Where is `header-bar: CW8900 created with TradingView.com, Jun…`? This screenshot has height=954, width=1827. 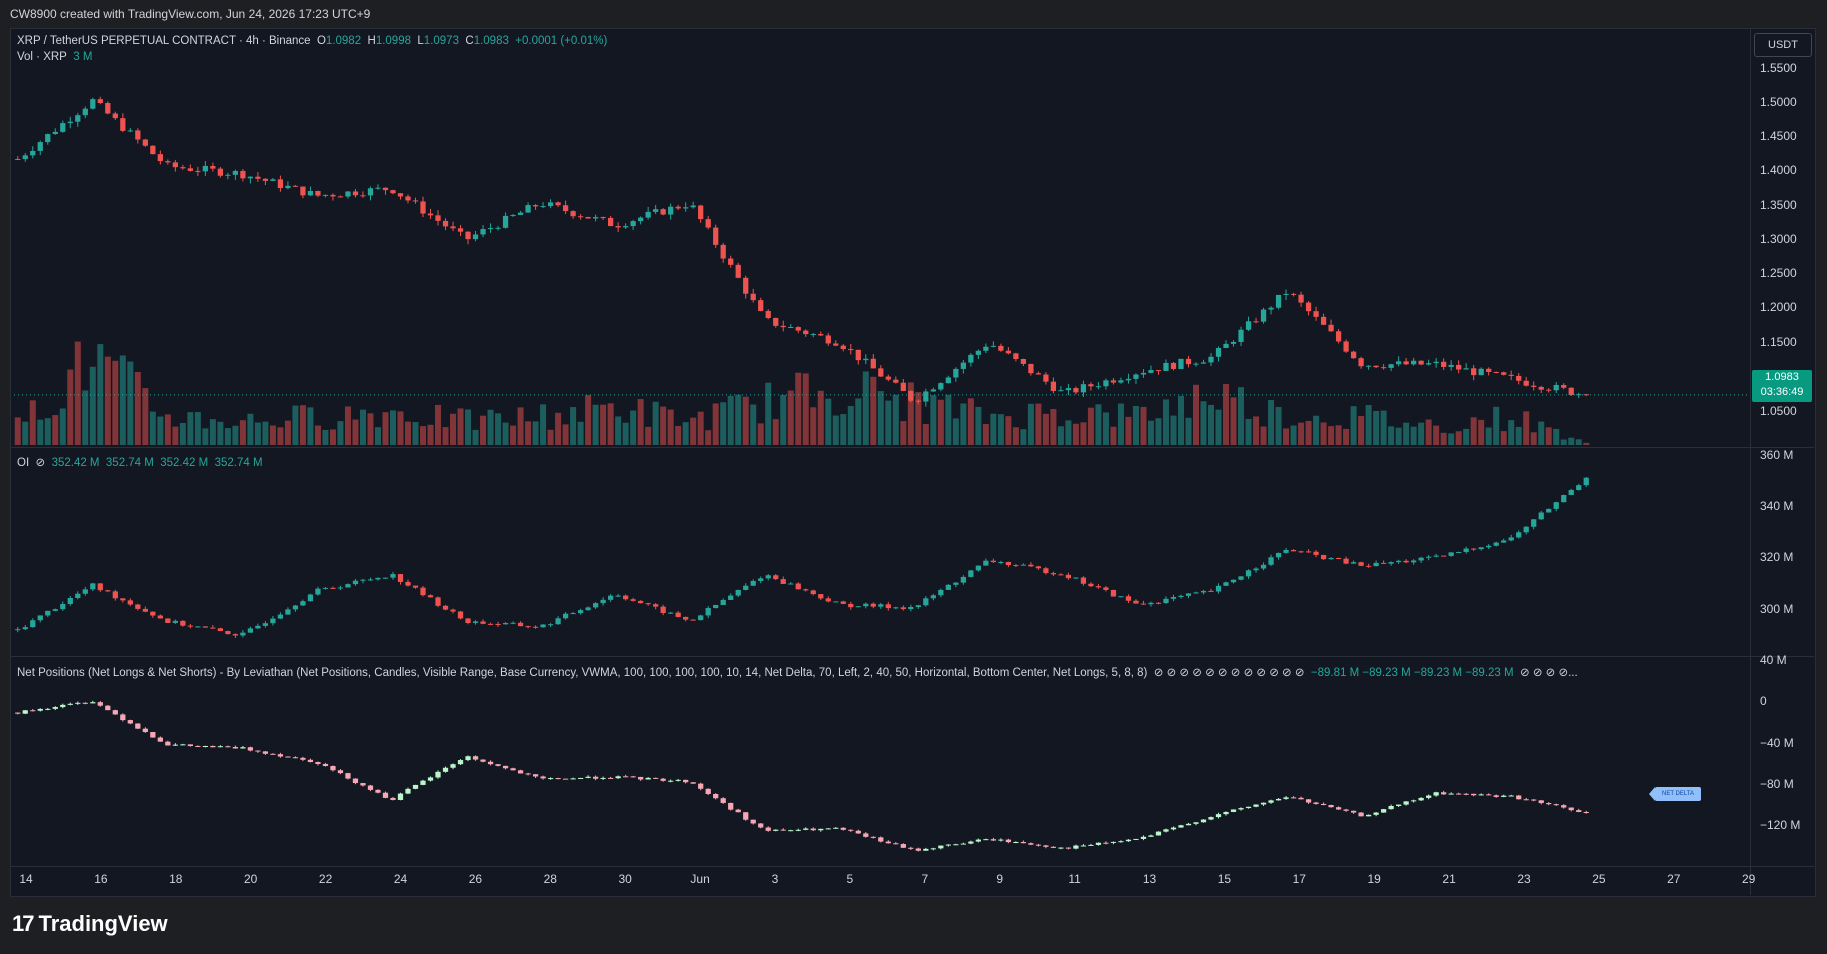
header-bar: CW8900 created with TradingView.com, Jun… is located at coordinates (913, 14).